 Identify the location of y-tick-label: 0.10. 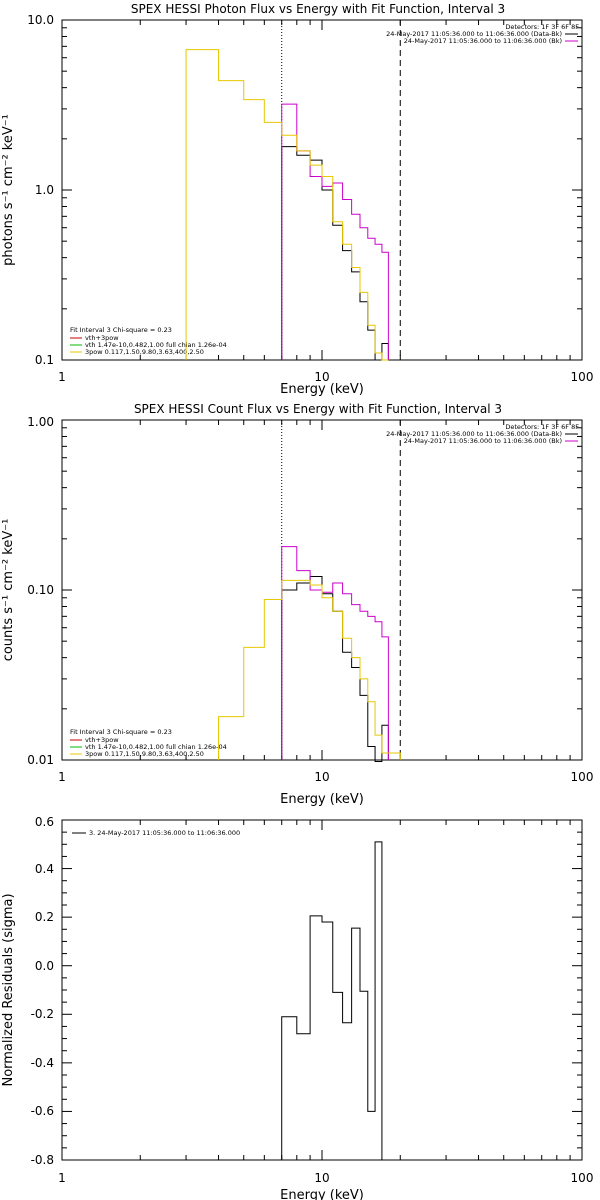
(40, 590).